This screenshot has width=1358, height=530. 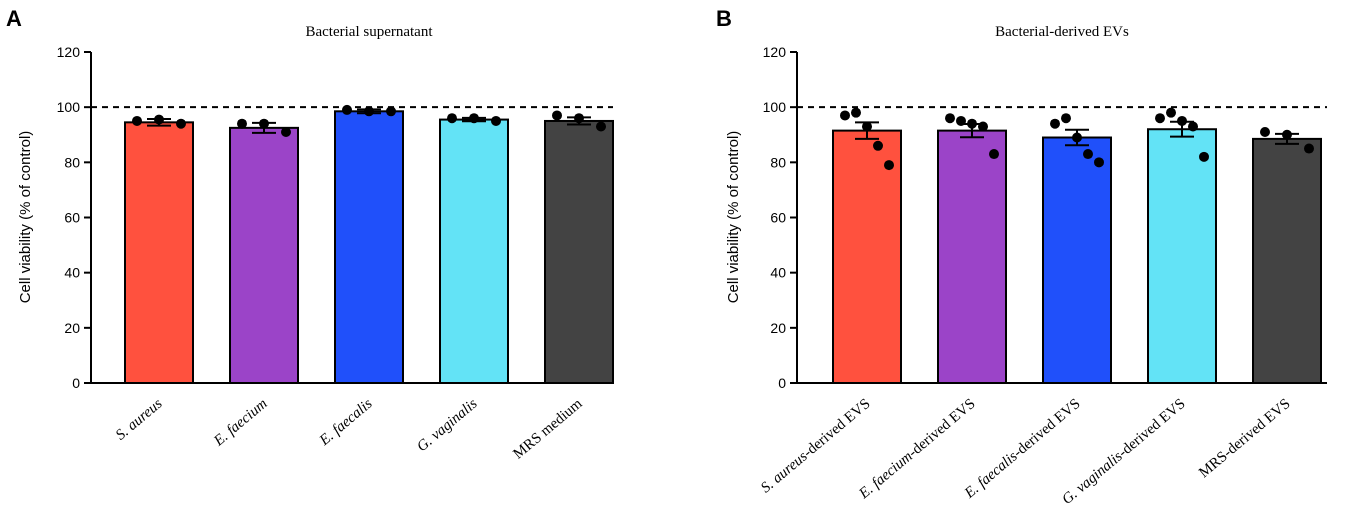 I want to click on category-label: E. faecalis-derived EVS, so click(x=1022, y=449).